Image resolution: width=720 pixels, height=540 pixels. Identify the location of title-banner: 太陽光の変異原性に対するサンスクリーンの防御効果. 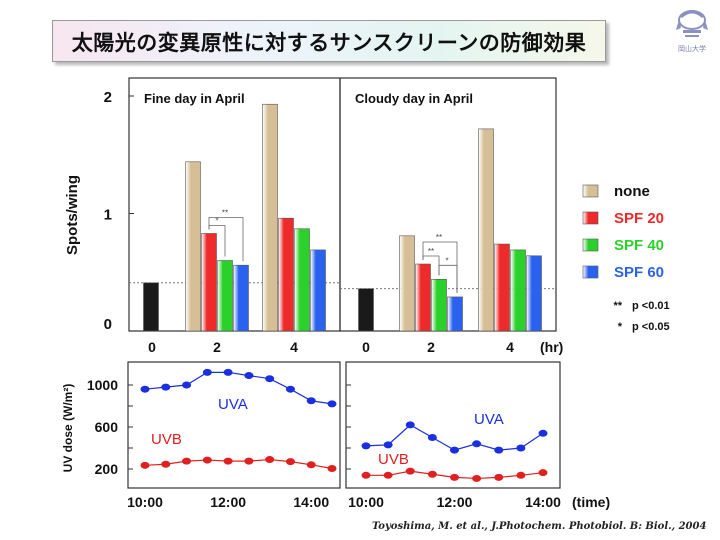
(329, 41).